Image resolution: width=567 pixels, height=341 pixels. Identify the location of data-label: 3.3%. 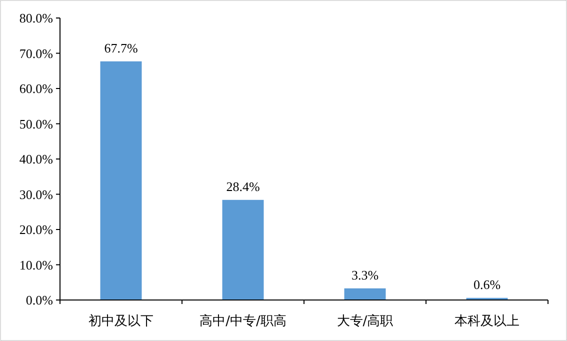
(365, 274).